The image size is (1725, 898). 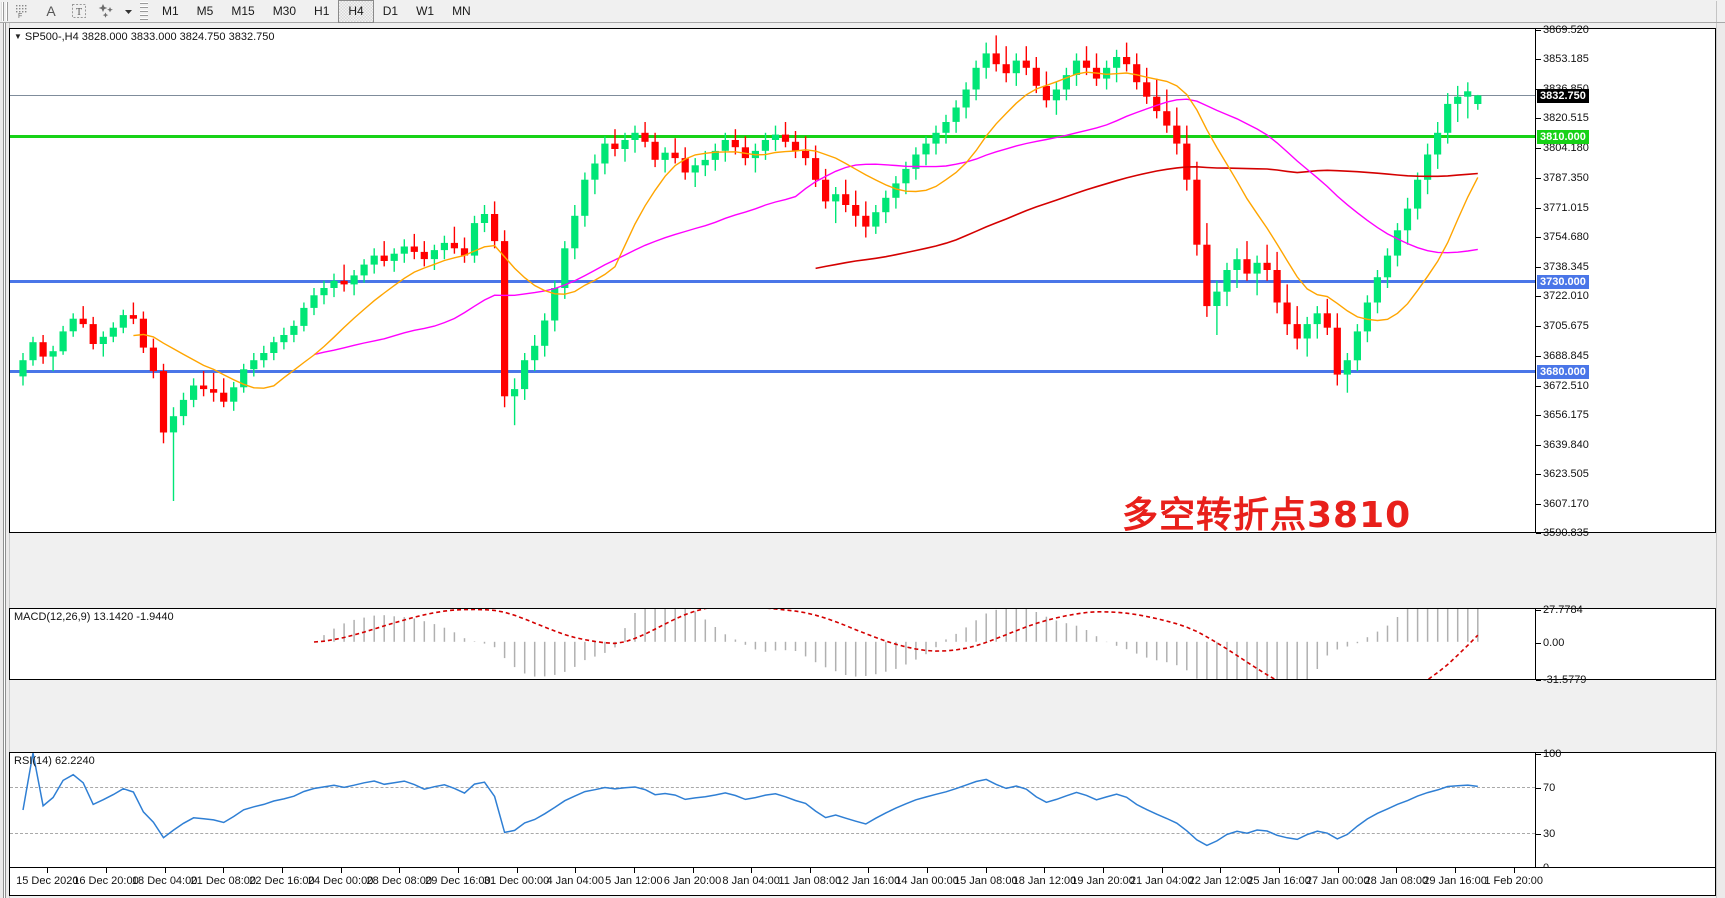 What do you see at coordinates (284, 11) in the screenshot?
I see `timeframe-m30: M30` at bounding box center [284, 11].